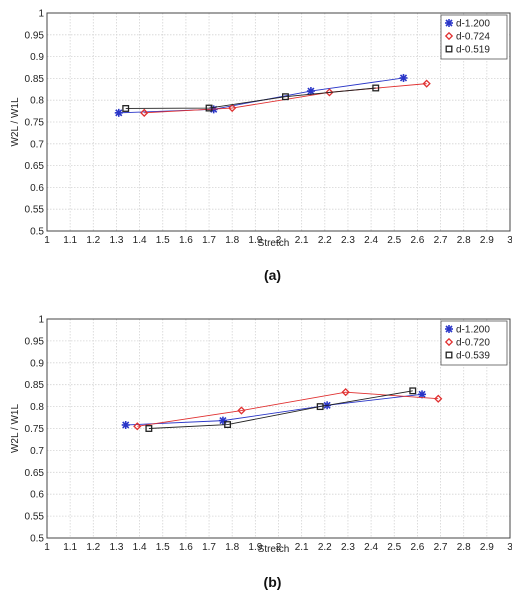 The image size is (512, 600). I want to click on series-d-0.539, so click(281, 409).